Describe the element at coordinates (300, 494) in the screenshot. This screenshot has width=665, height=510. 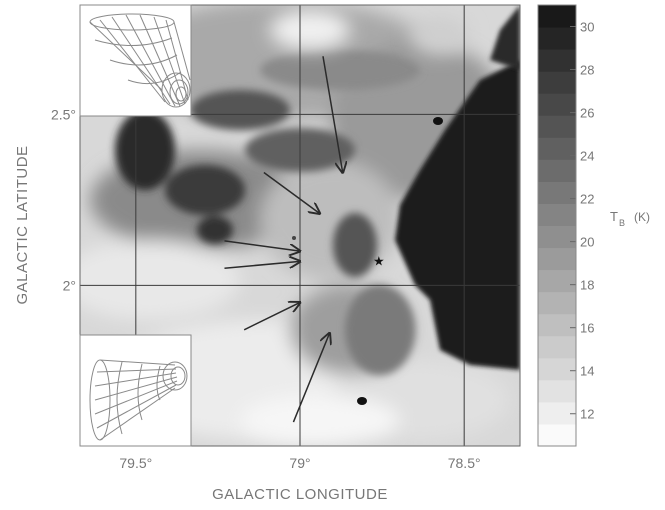
I see `x-axis-label: GALACTIC LONGITUDE` at that location.